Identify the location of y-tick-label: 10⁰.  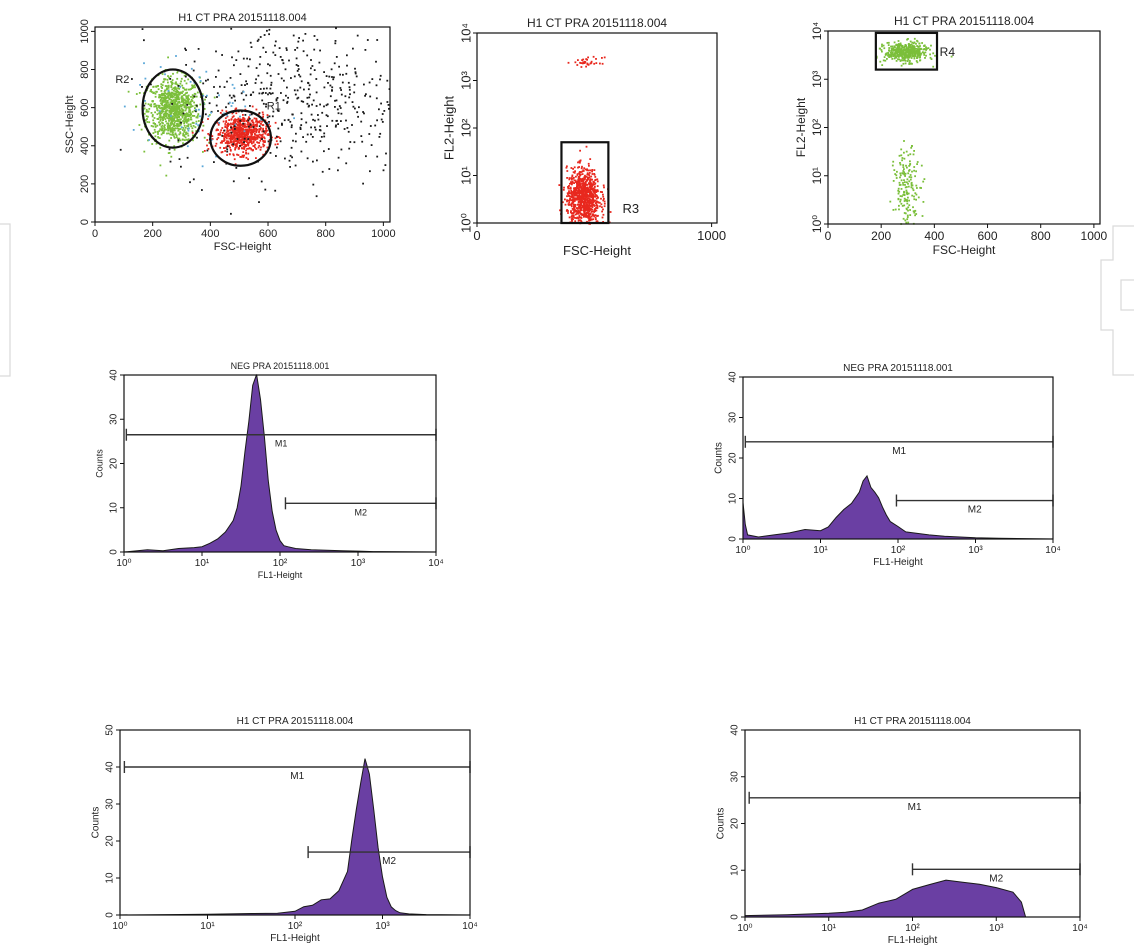
(817, 224).